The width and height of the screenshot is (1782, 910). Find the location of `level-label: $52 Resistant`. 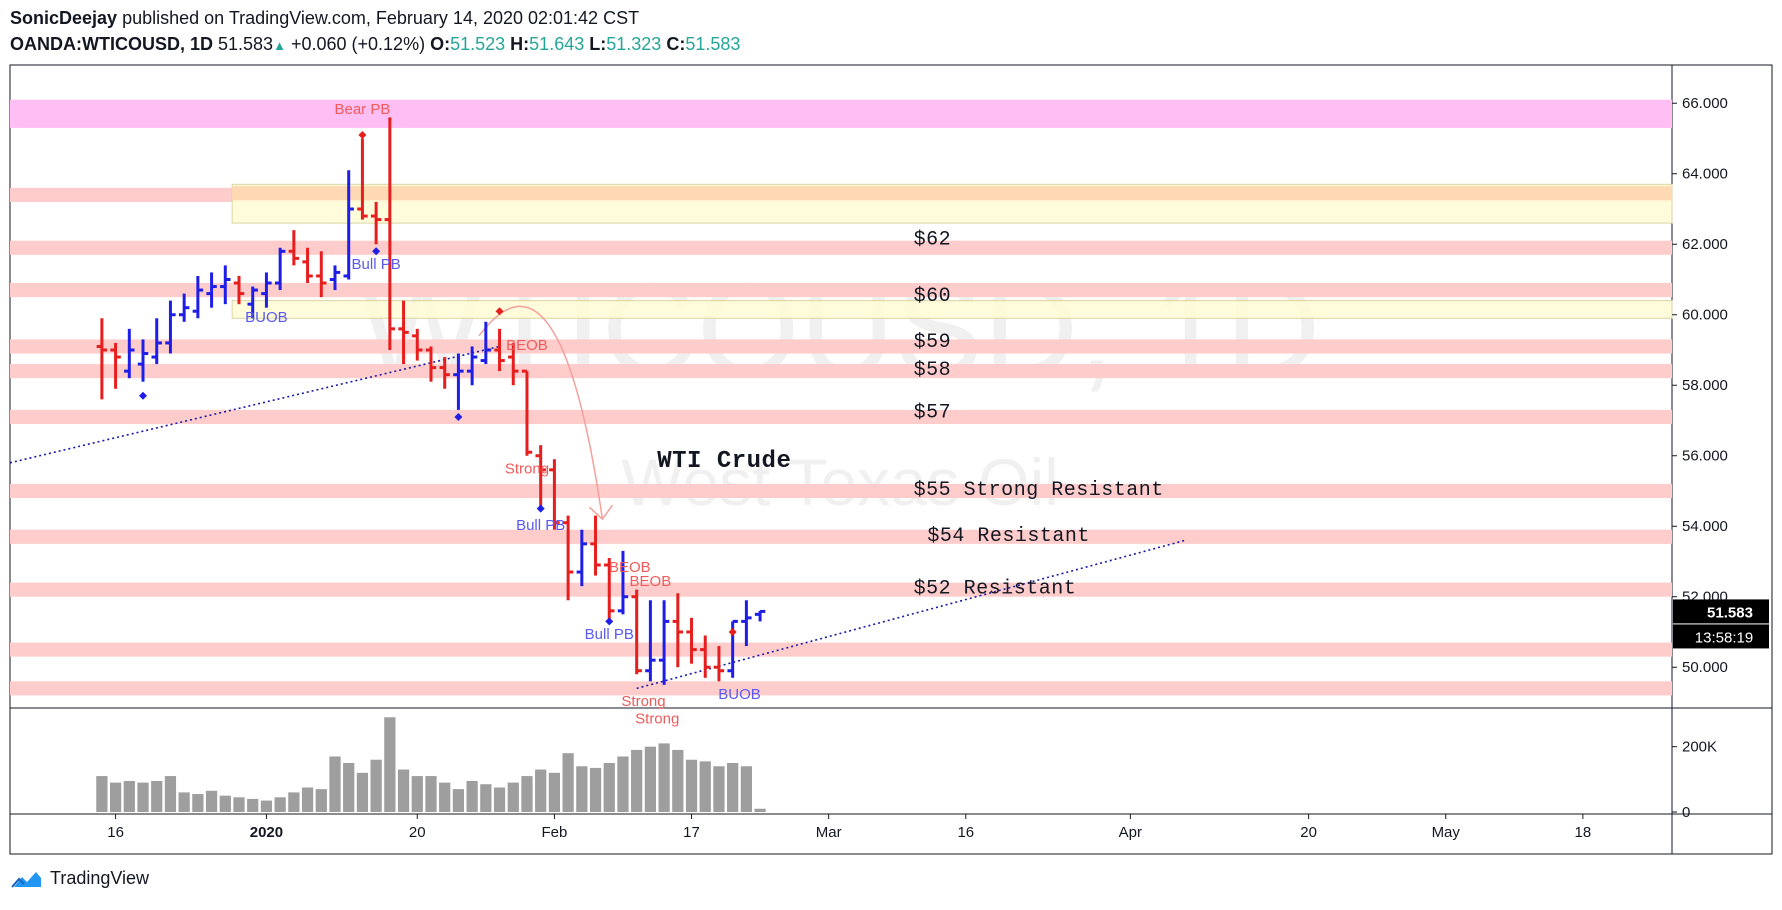

level-label: $52 Resistant is located at coordinates (995, 589).